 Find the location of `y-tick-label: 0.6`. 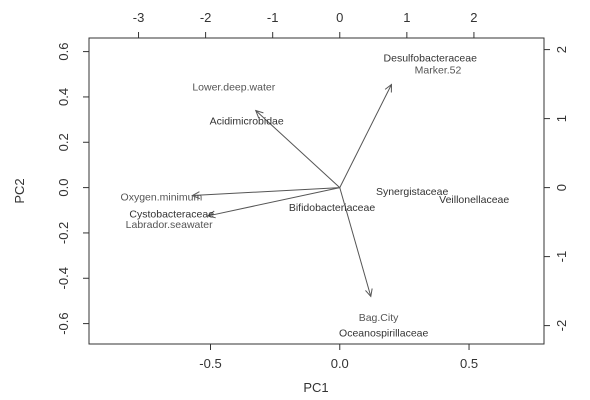

y-tick-label: 0.6 is located at coordinates (63, 52).